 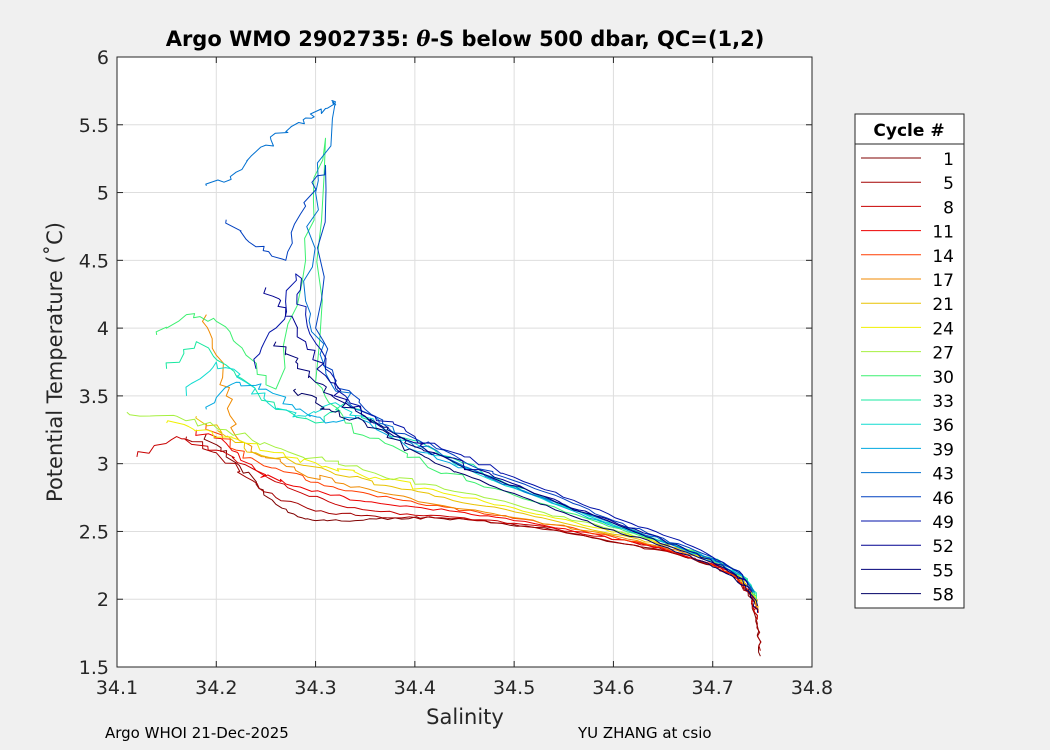 What do you see at coordinates (514, 688) in the screenshot?
I see `x-tick-label: 34.5` at bounding box center [514, 688].